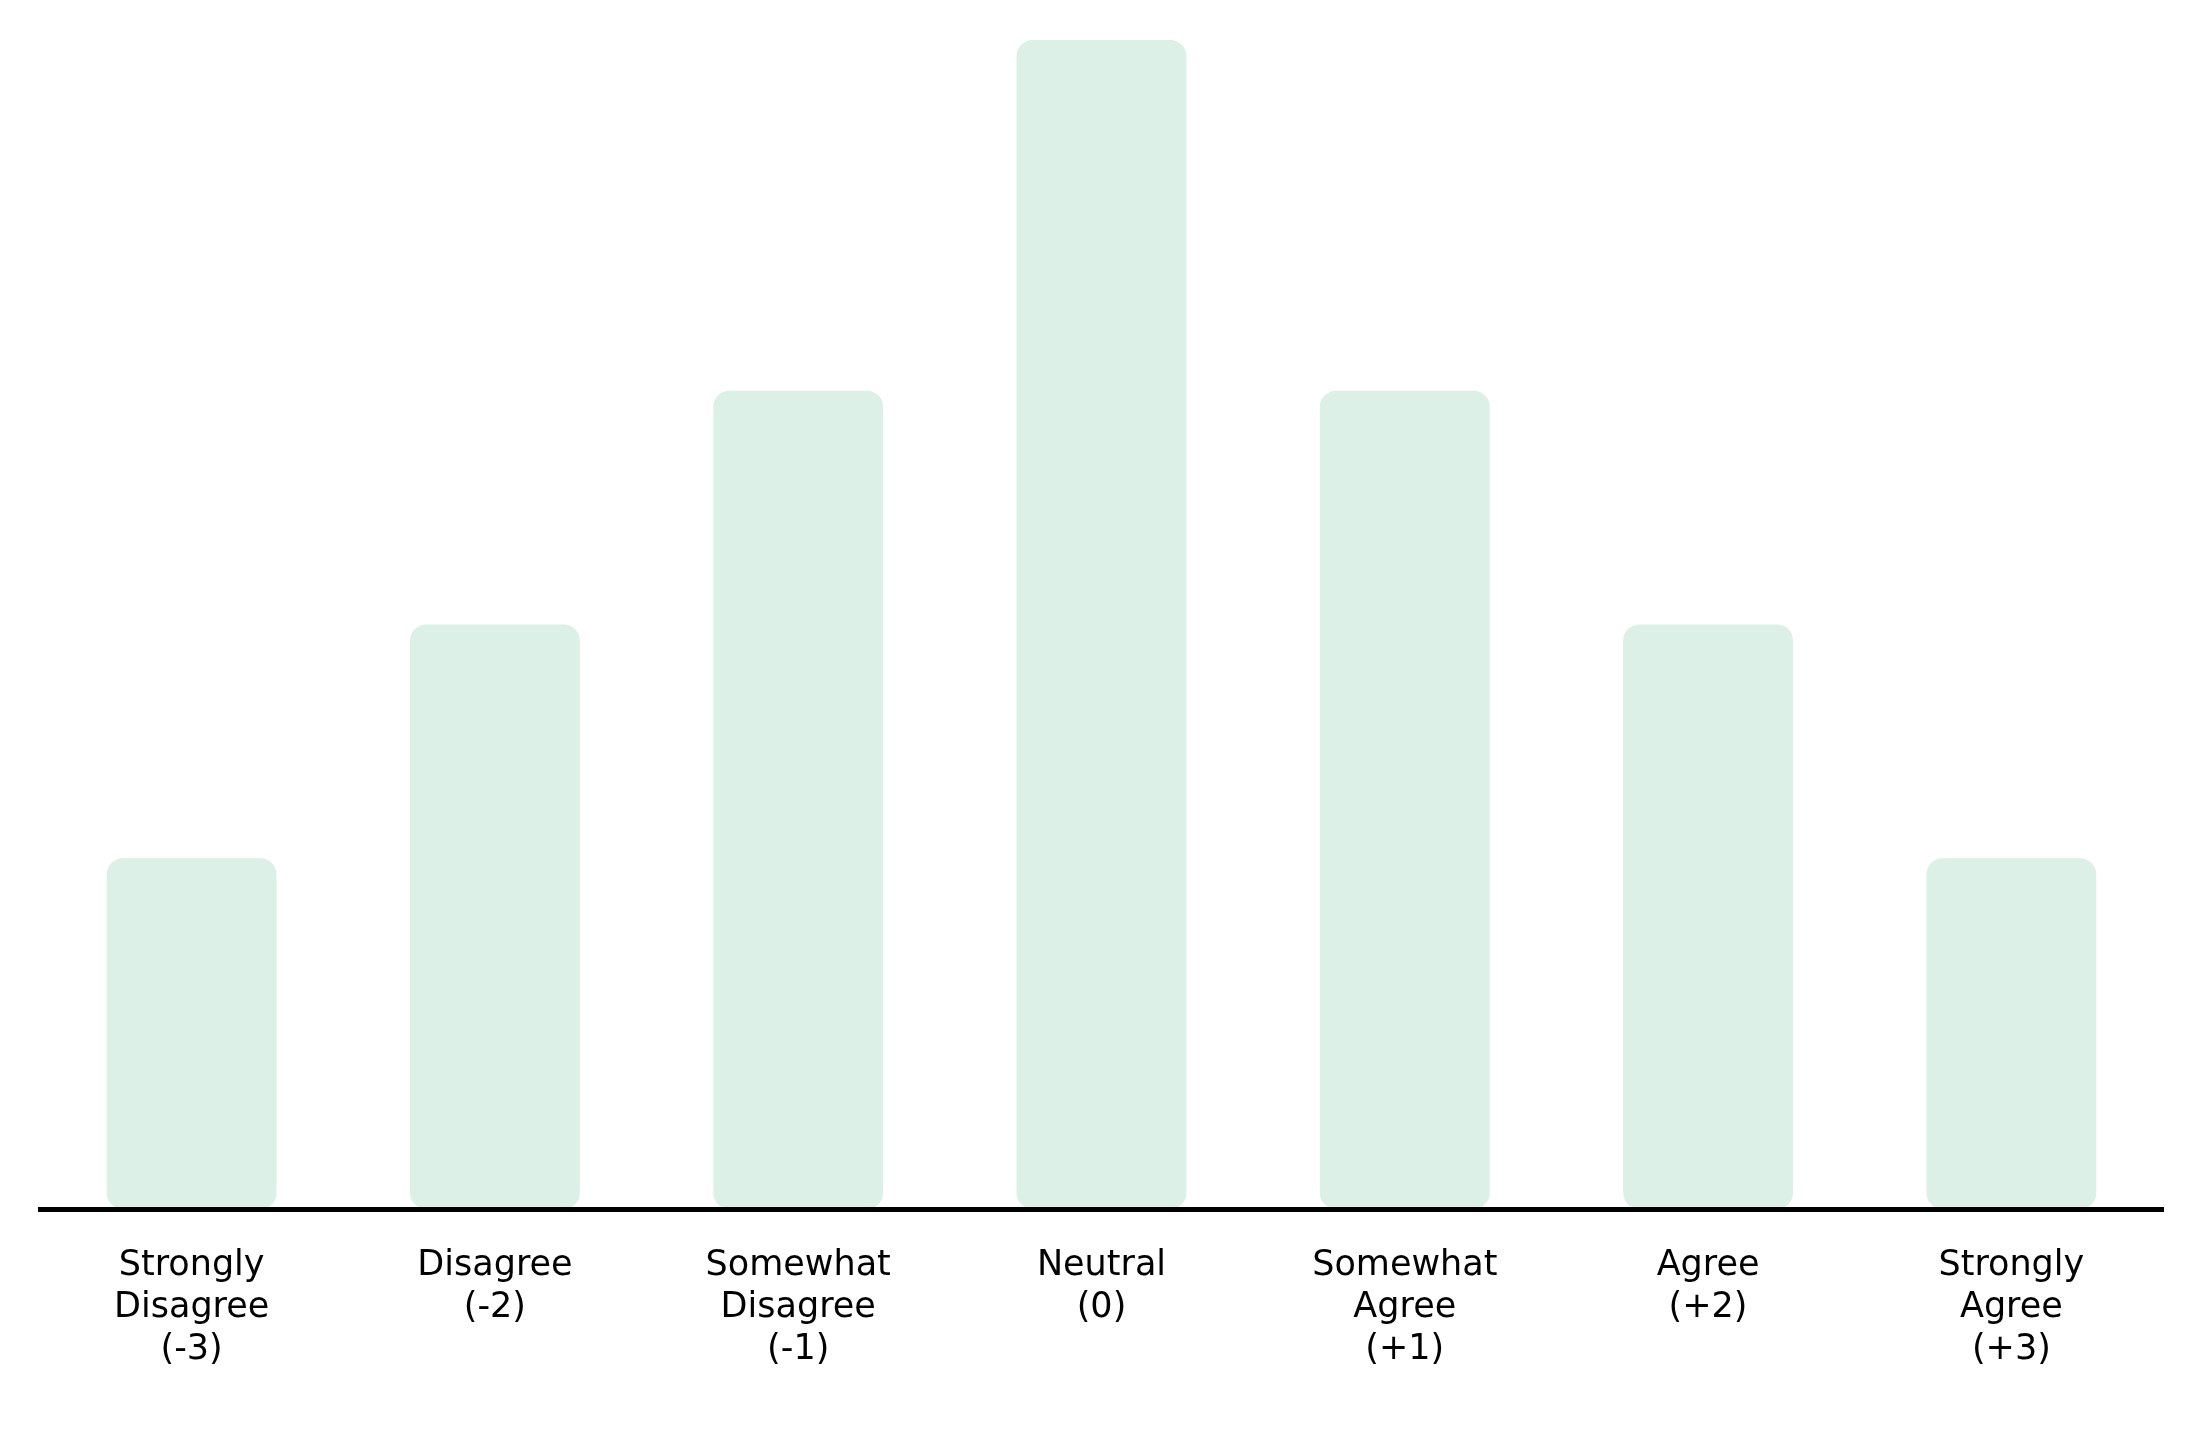  I want to click on x-tick-label: Neutral (0), so click(1101, 1284).